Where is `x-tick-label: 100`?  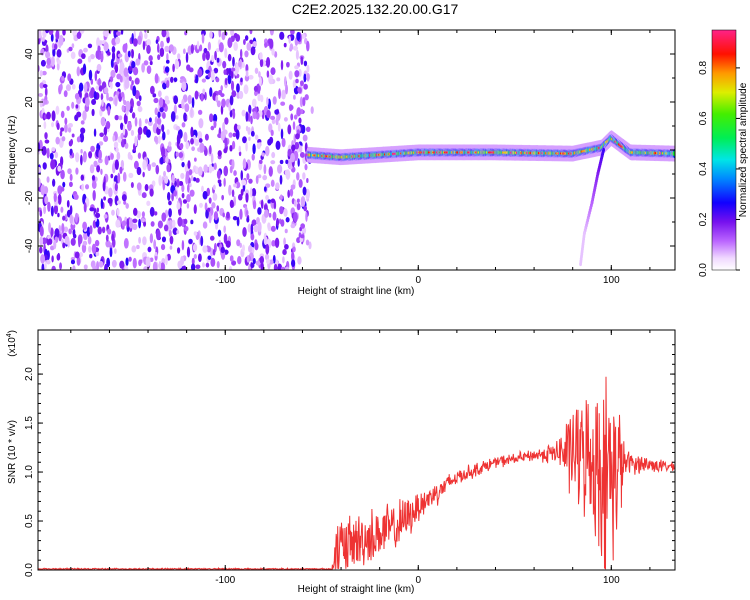
x-tick-label: 100 is located at coordinates (611, 580).